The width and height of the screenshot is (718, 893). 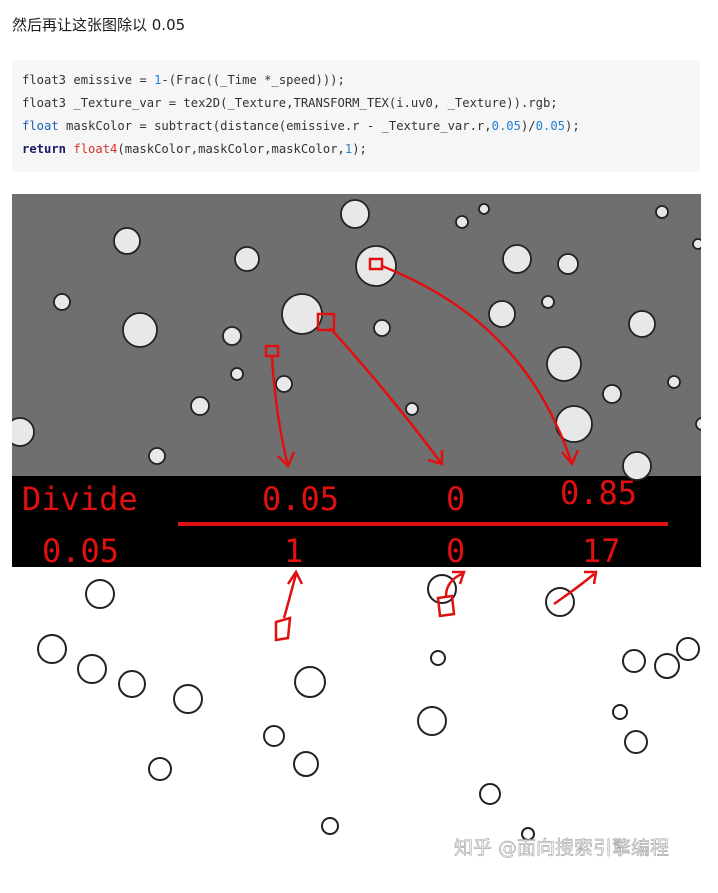 What do you see at coordinates (561, 848) in the screenshot?
I see `watermark: 知乎 @面向搜索引擎编程` at bounding box center [561, 848].